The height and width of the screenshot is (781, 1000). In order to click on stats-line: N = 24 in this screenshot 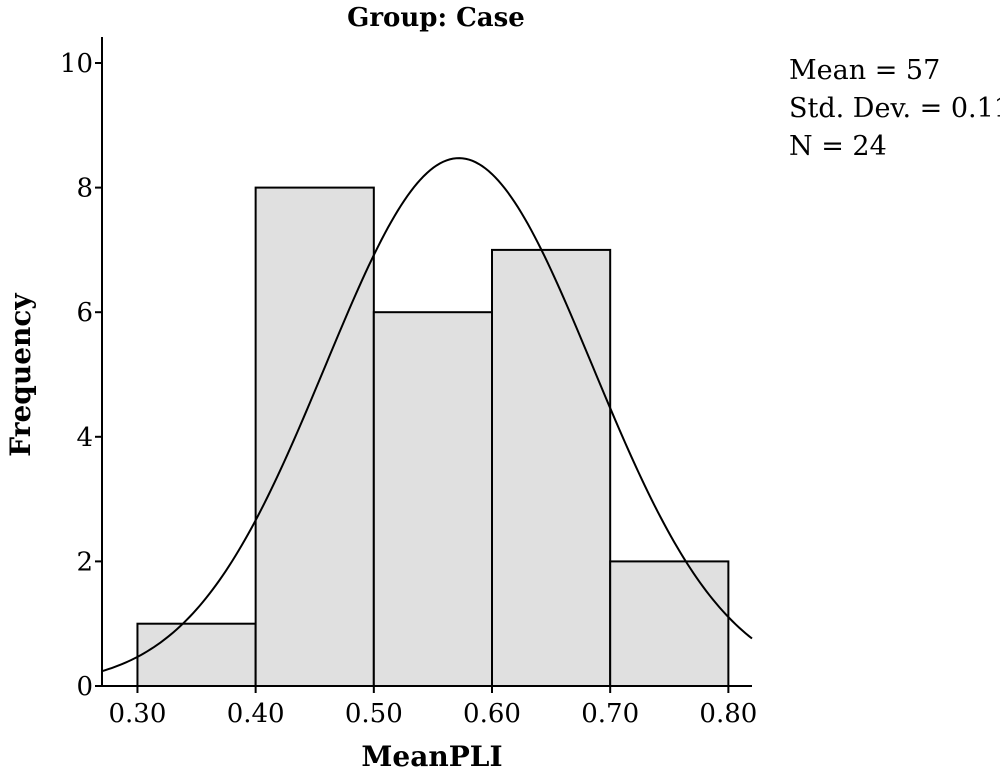, I will do `click(838, 146)`.